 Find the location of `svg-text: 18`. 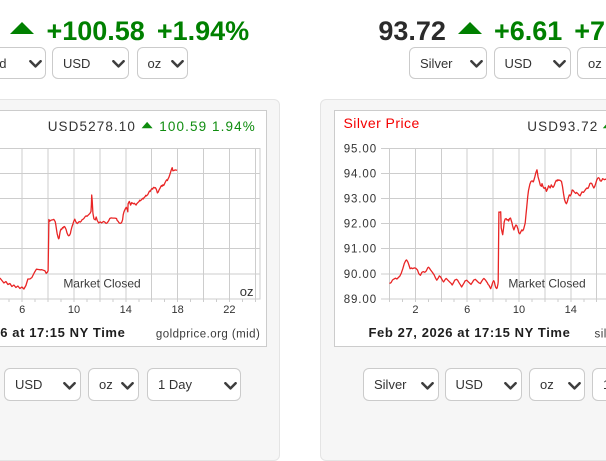

svg-text: 18 is located at coordinates (178, 310).